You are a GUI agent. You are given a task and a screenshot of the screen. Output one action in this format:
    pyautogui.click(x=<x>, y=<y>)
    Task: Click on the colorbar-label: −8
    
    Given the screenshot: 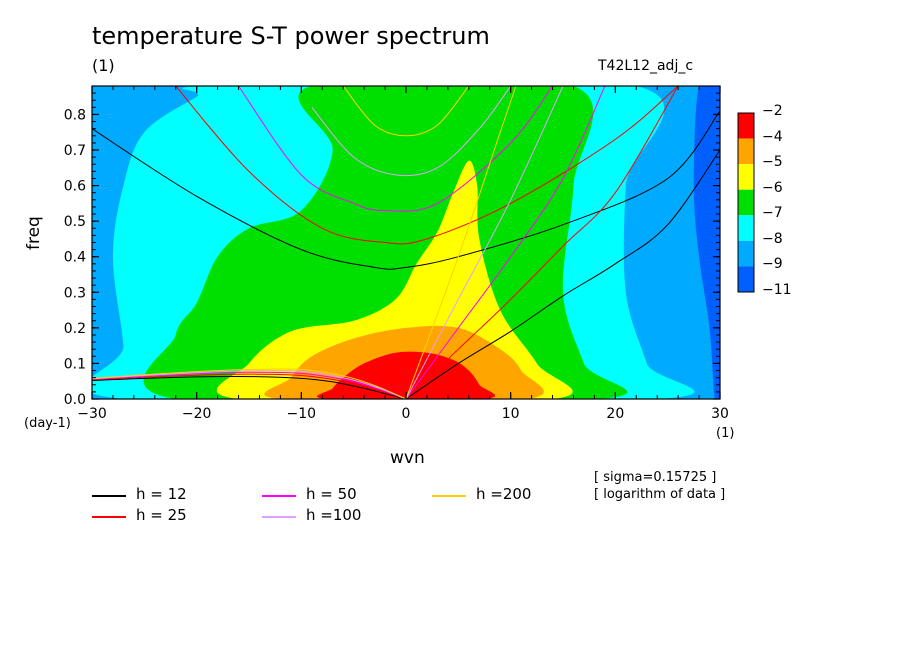 What is the action you would take?
    pyautogui.click(x=772, y=238)
    